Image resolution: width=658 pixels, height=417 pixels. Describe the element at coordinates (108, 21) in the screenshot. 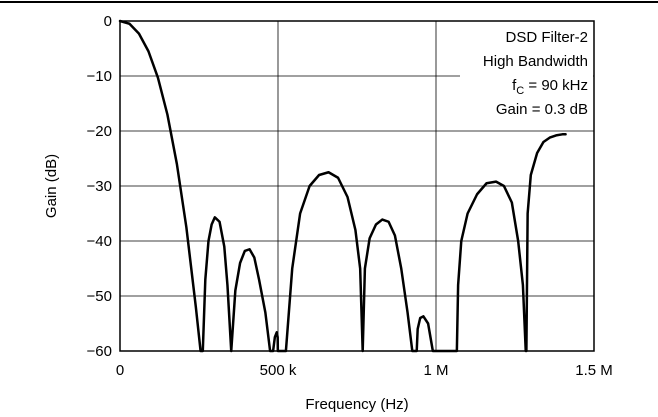

I see `y-tick-label: 0` at that location.